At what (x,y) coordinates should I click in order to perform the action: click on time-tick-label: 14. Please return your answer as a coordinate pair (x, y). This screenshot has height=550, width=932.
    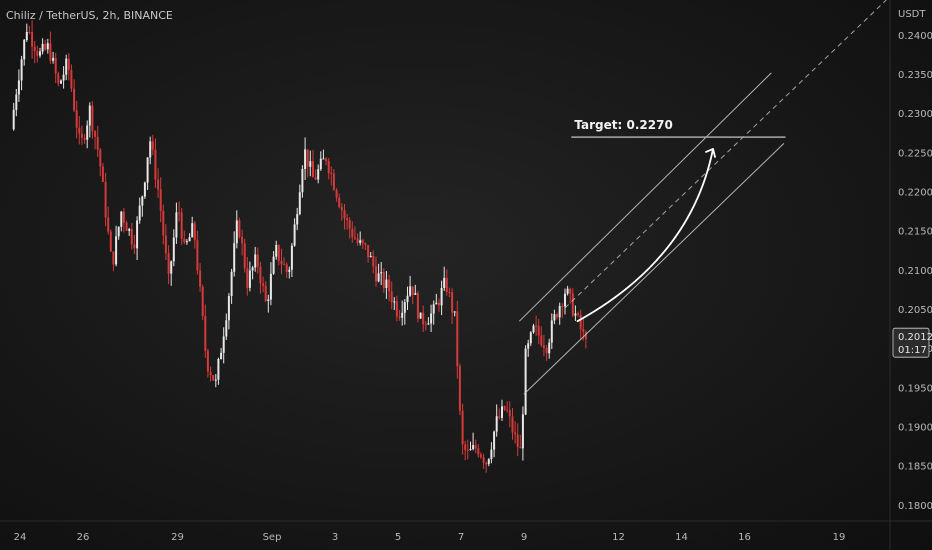
    Looking at the image, I should click on (681, 537).